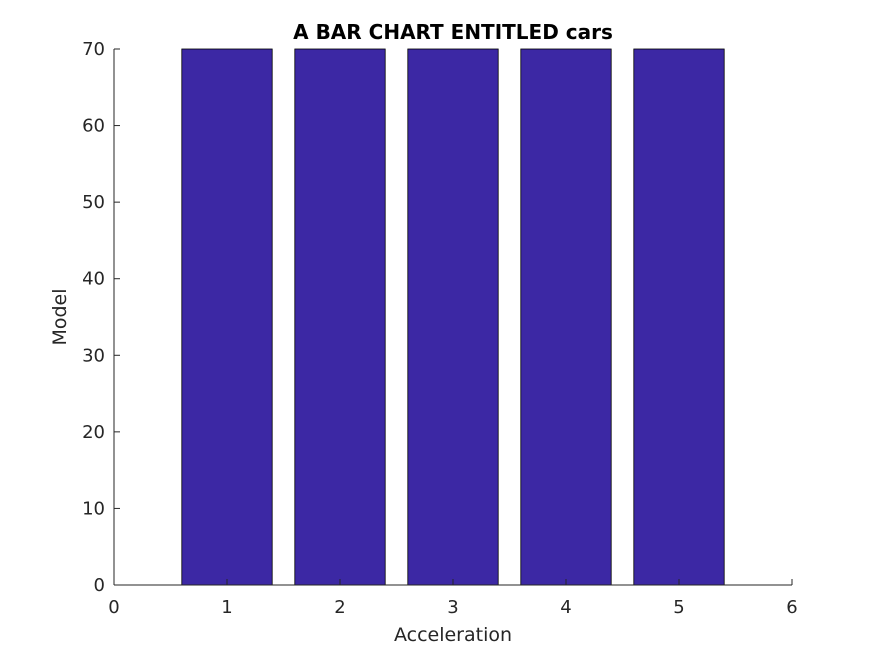  Describe the element at coordinates (452, 607) in the screenshot. I see `x-tick-label: 3` at that location.